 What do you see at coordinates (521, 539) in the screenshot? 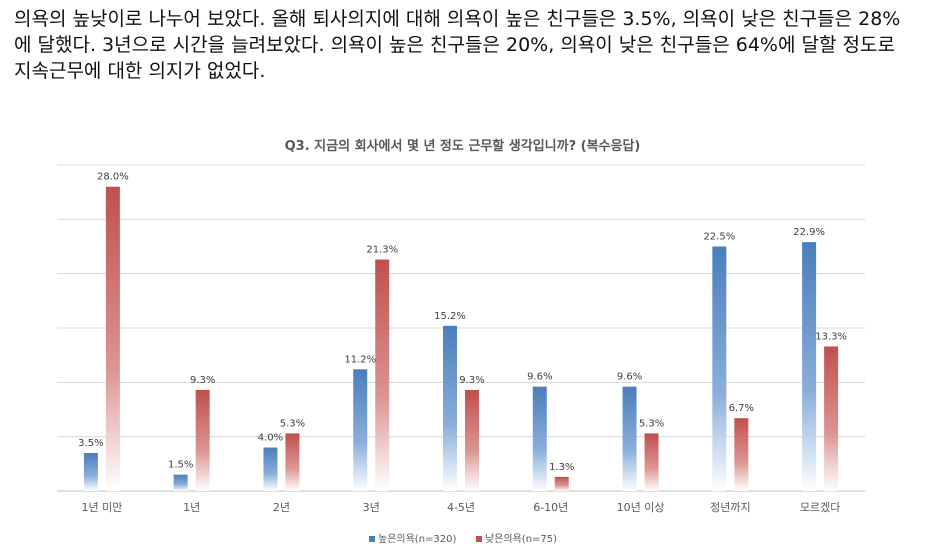
I see `legend-label-low: 낮은의욕(n=75)` at bounding box center [521, 539].